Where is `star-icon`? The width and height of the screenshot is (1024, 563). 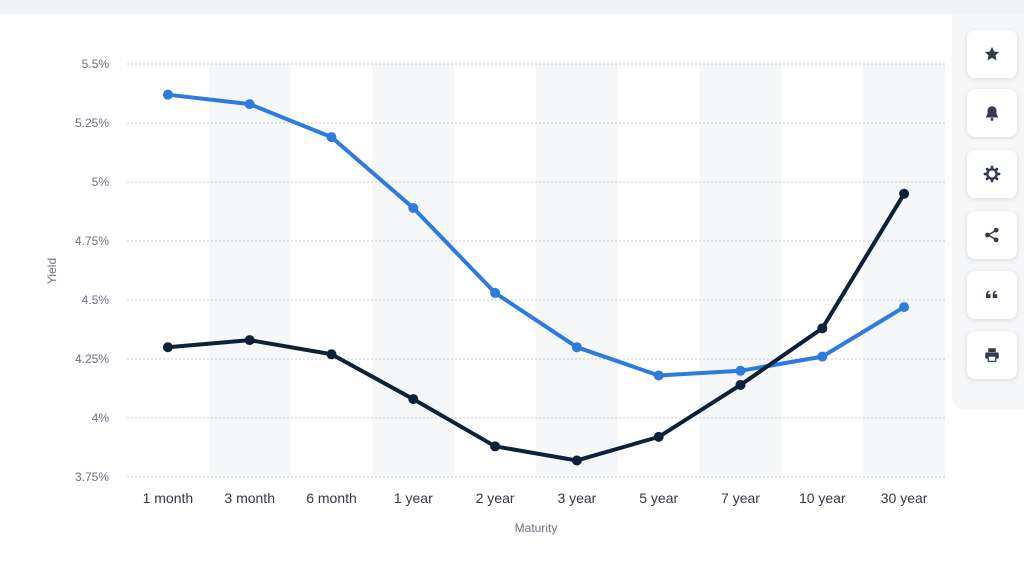 star-icon is located at coordinates (992, 53).